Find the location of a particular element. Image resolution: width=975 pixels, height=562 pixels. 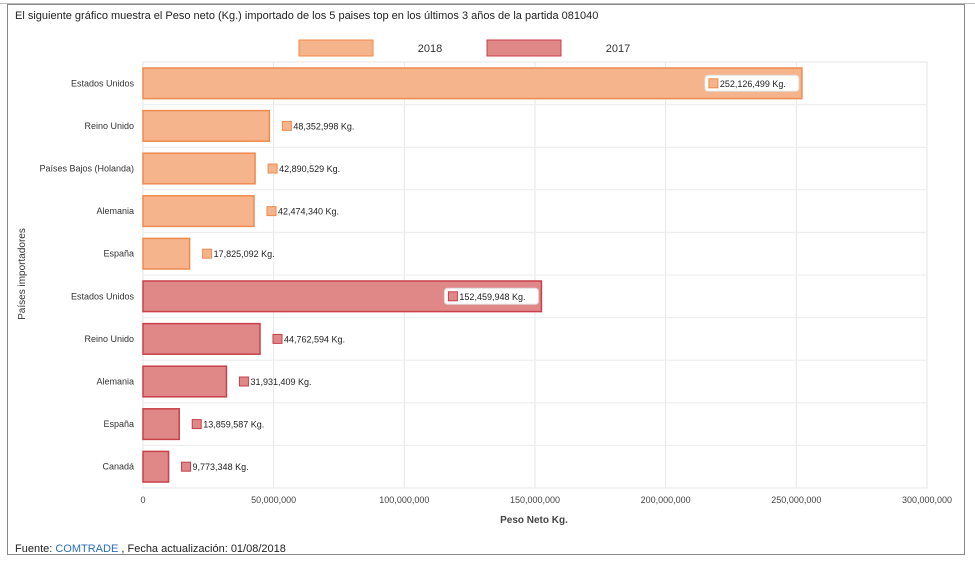

x-tick-label: 300,000,000 is located at coordinates (927, 500).